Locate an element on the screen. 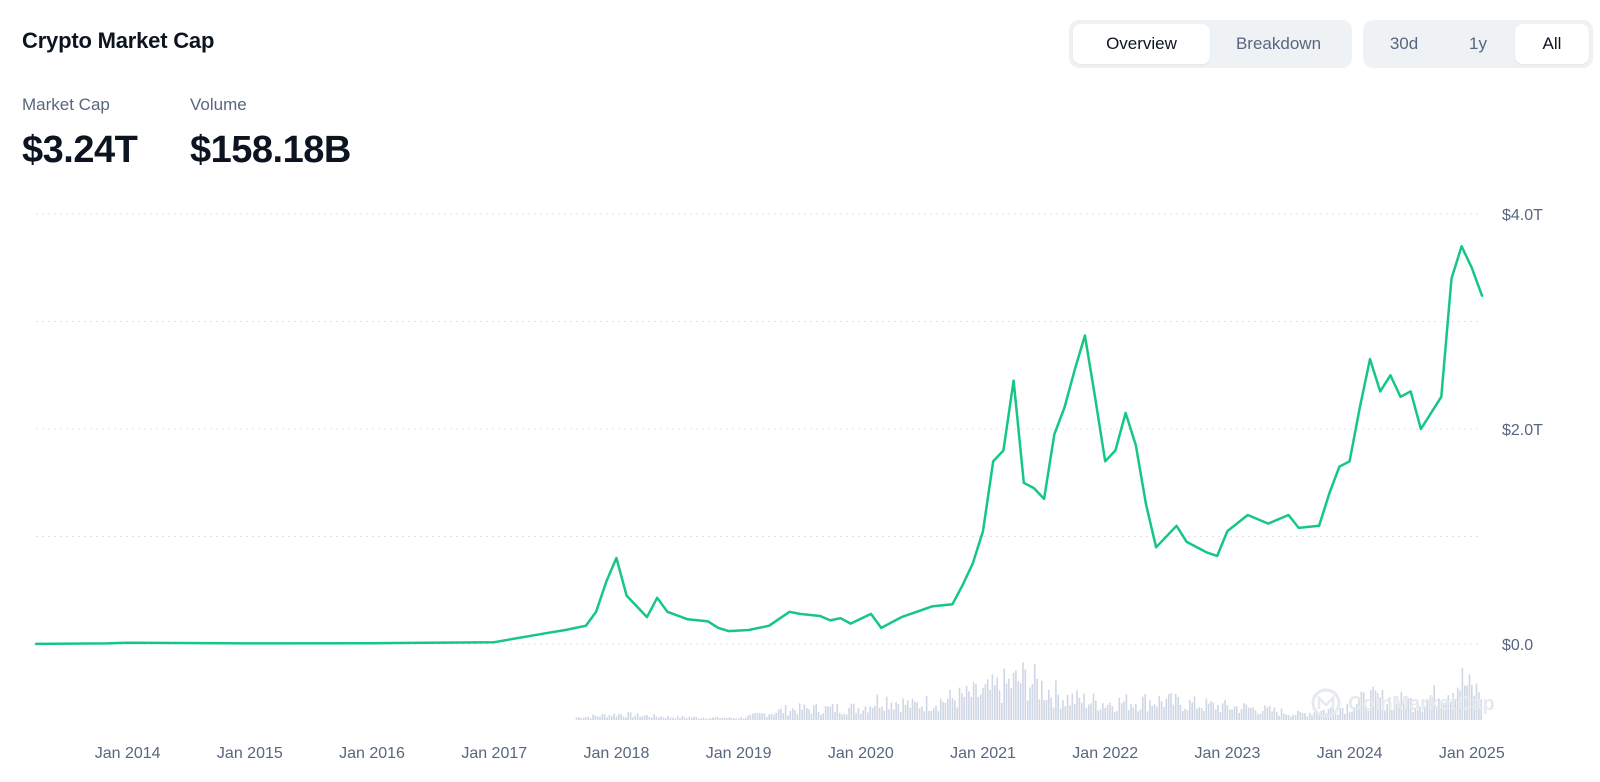  x-tick-label: Jan 2017 is located at coordinates (494, 753).